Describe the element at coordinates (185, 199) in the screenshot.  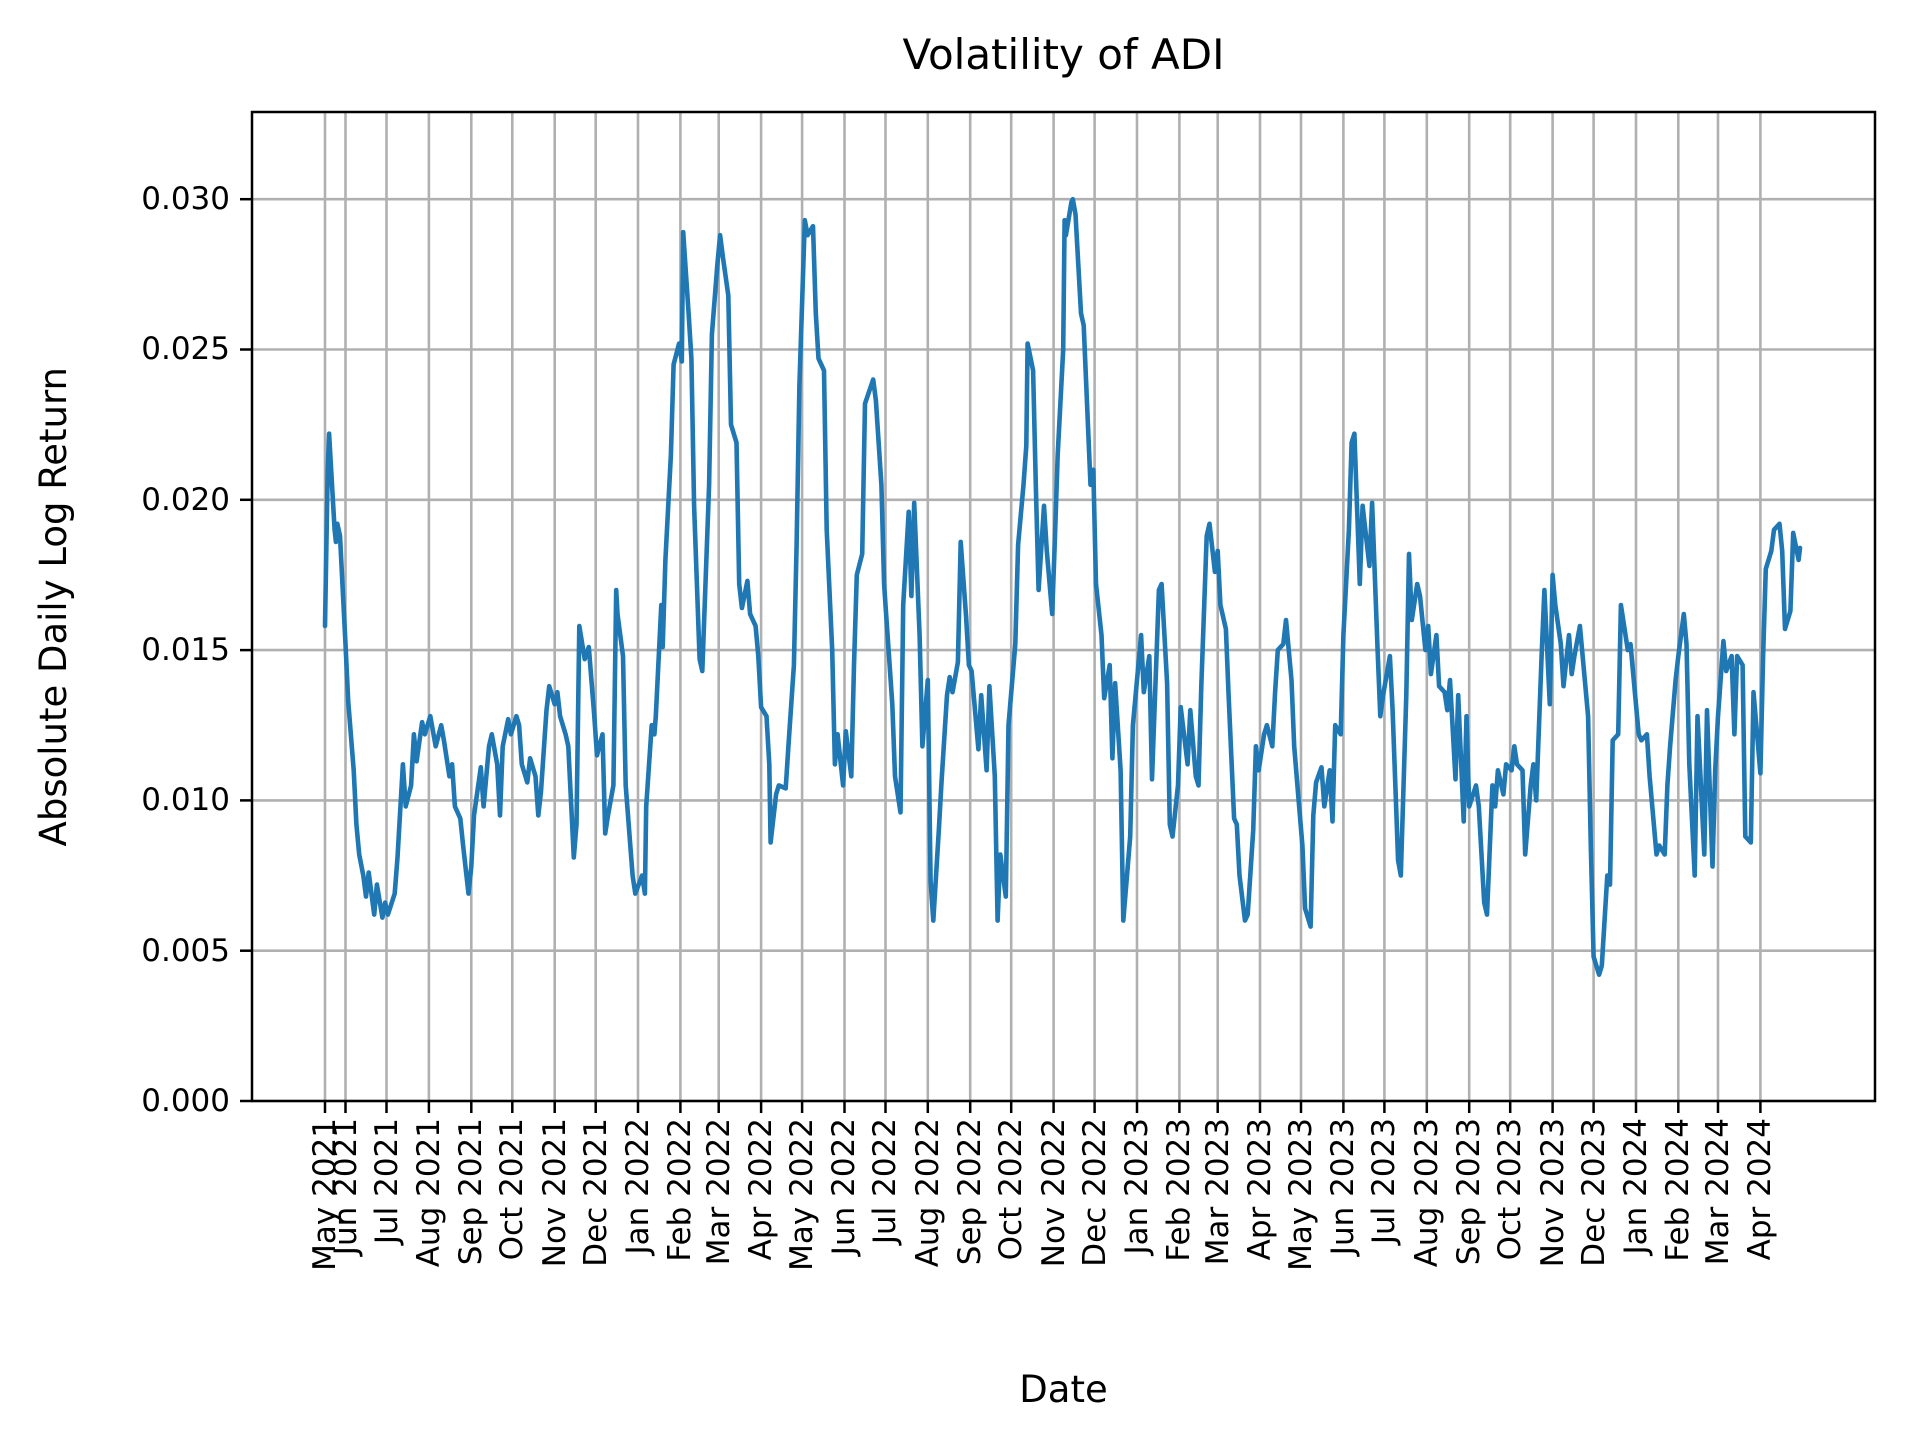
I see `y-tick-label: 0.030` at that location.